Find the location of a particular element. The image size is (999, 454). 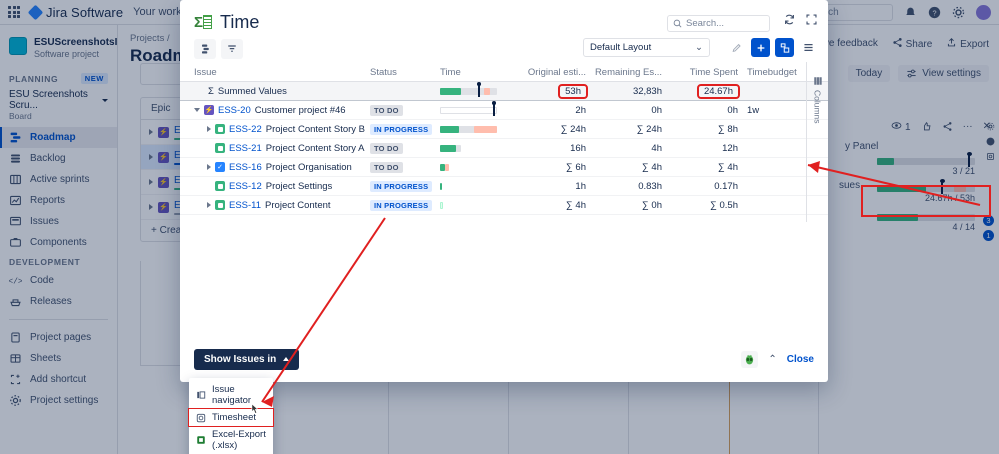

brand-label: Jira Software is located at coordinates (85, 12).